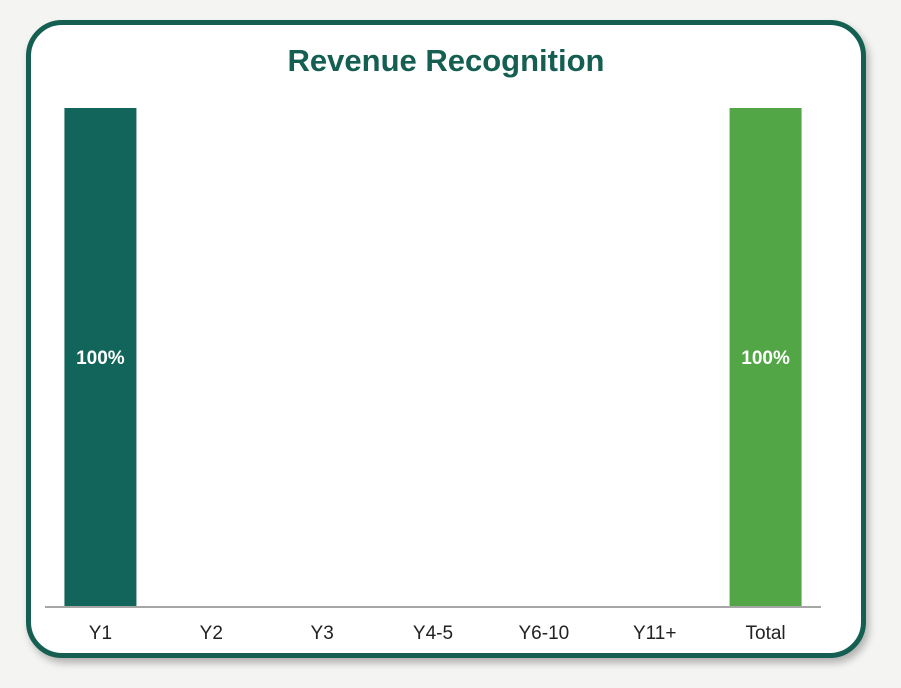 The width and height of the screenshot is (901, 688). I want to click on x-tick-label-total: Total, so click(766, 633).